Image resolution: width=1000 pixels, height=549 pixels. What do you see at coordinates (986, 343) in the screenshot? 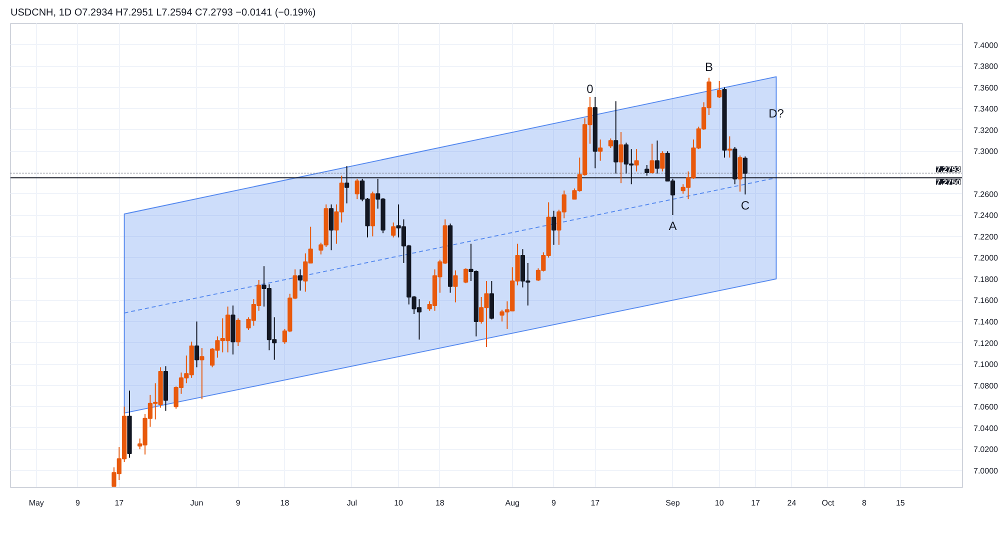
I see `y-tick-label: 7.1200` at bounding box center [986, 343].